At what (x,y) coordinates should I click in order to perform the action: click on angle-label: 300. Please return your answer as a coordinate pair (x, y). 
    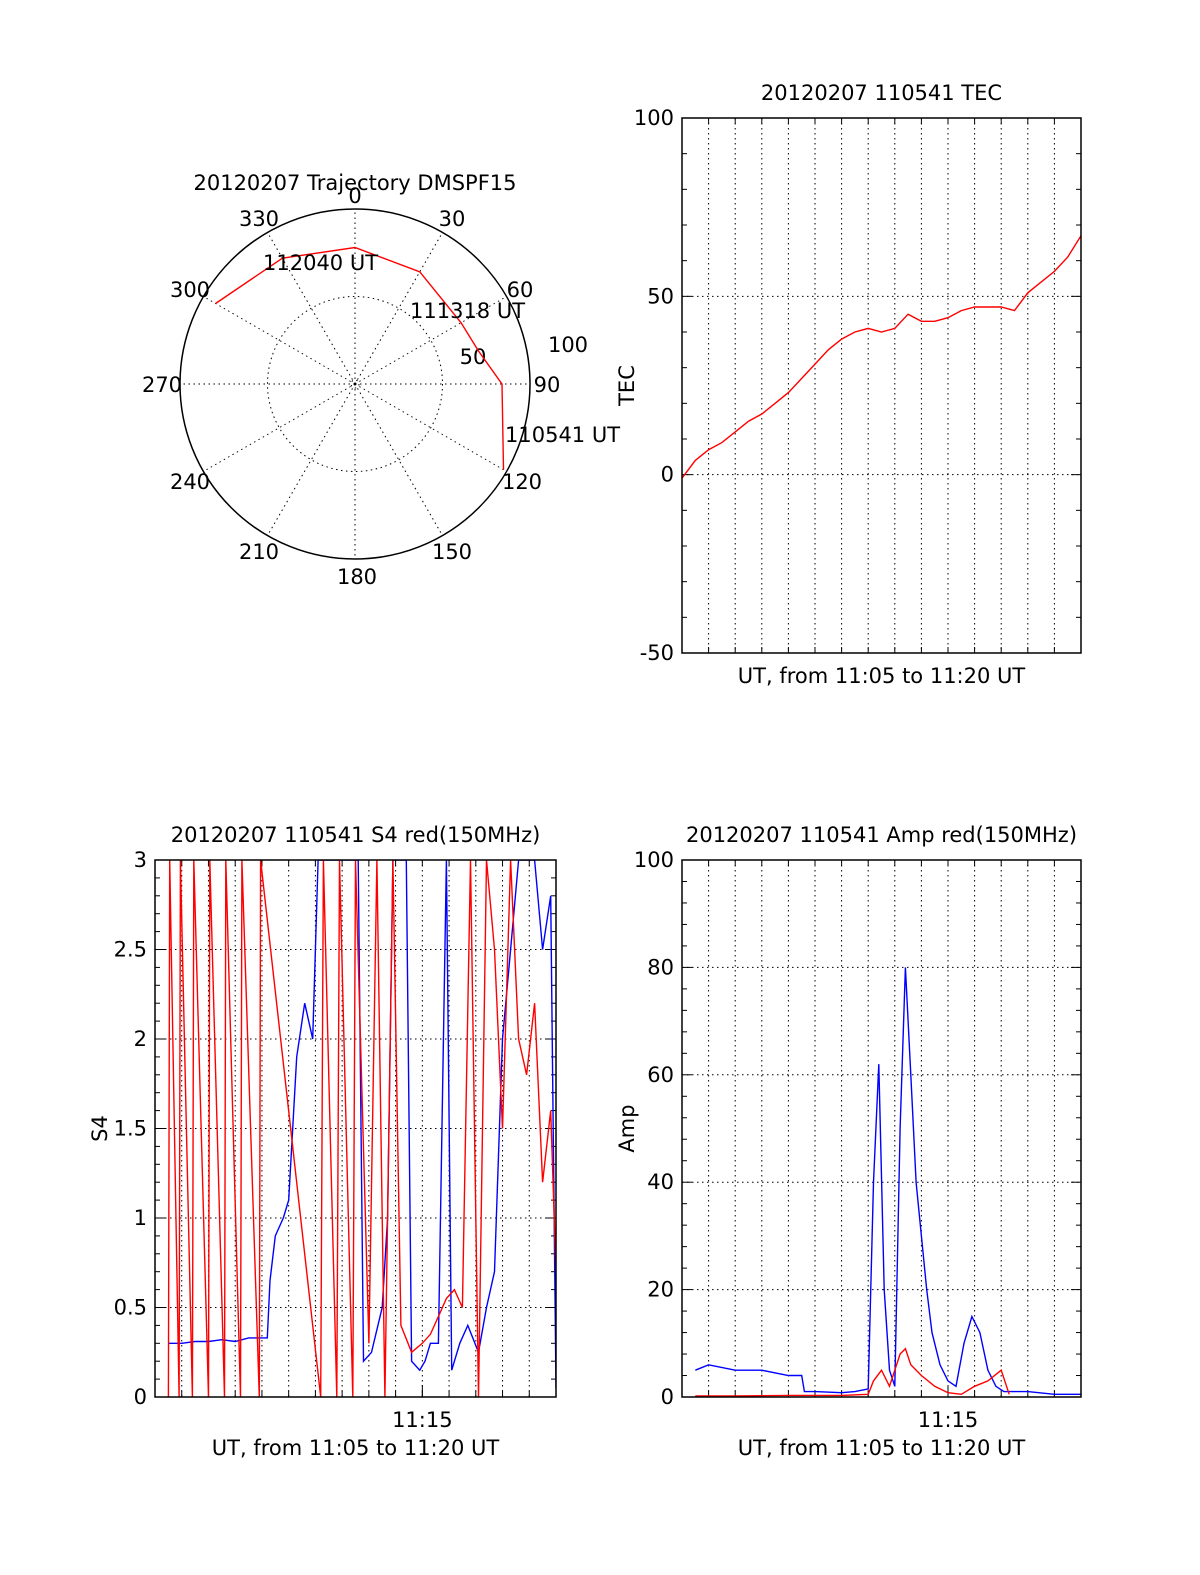
    Looking at the image, I should click on (190, 290).